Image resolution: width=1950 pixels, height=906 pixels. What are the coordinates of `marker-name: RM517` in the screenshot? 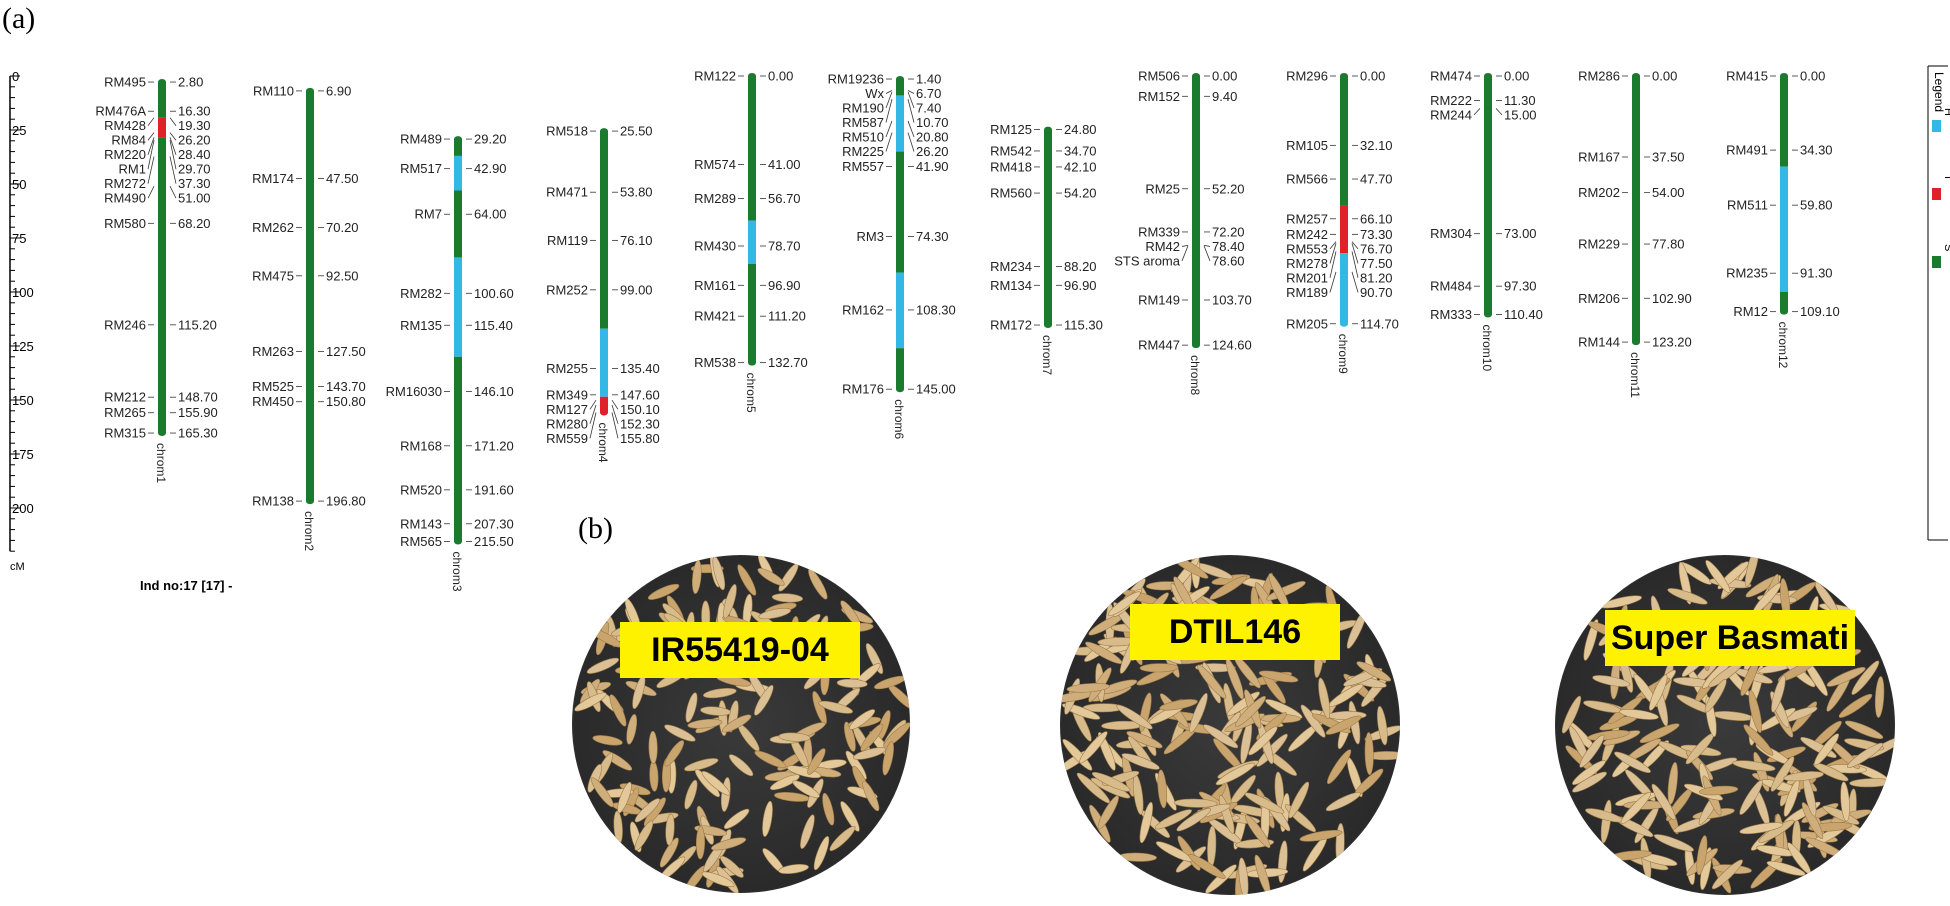 It's located at (421, 168).